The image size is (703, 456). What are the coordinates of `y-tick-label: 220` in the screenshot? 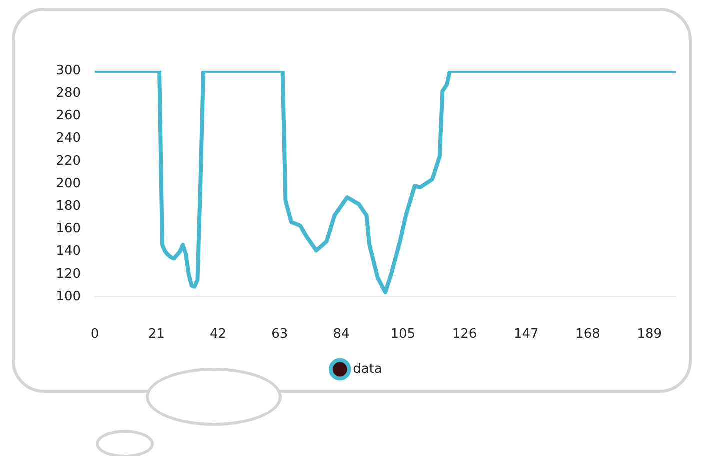 It's located at (68, 161).